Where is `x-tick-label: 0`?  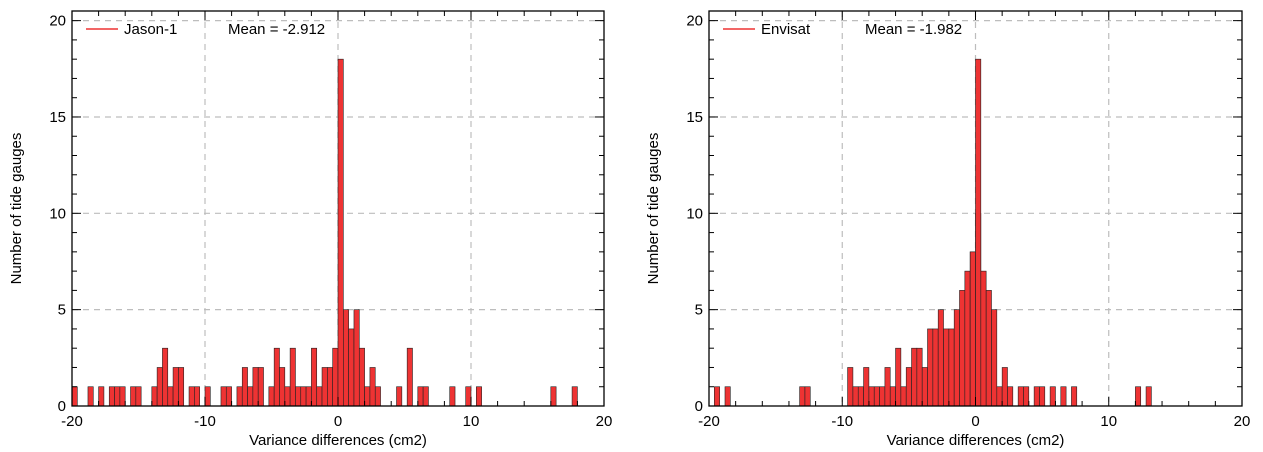 x-tick-label: 0 is located at coordinates (338, 421).